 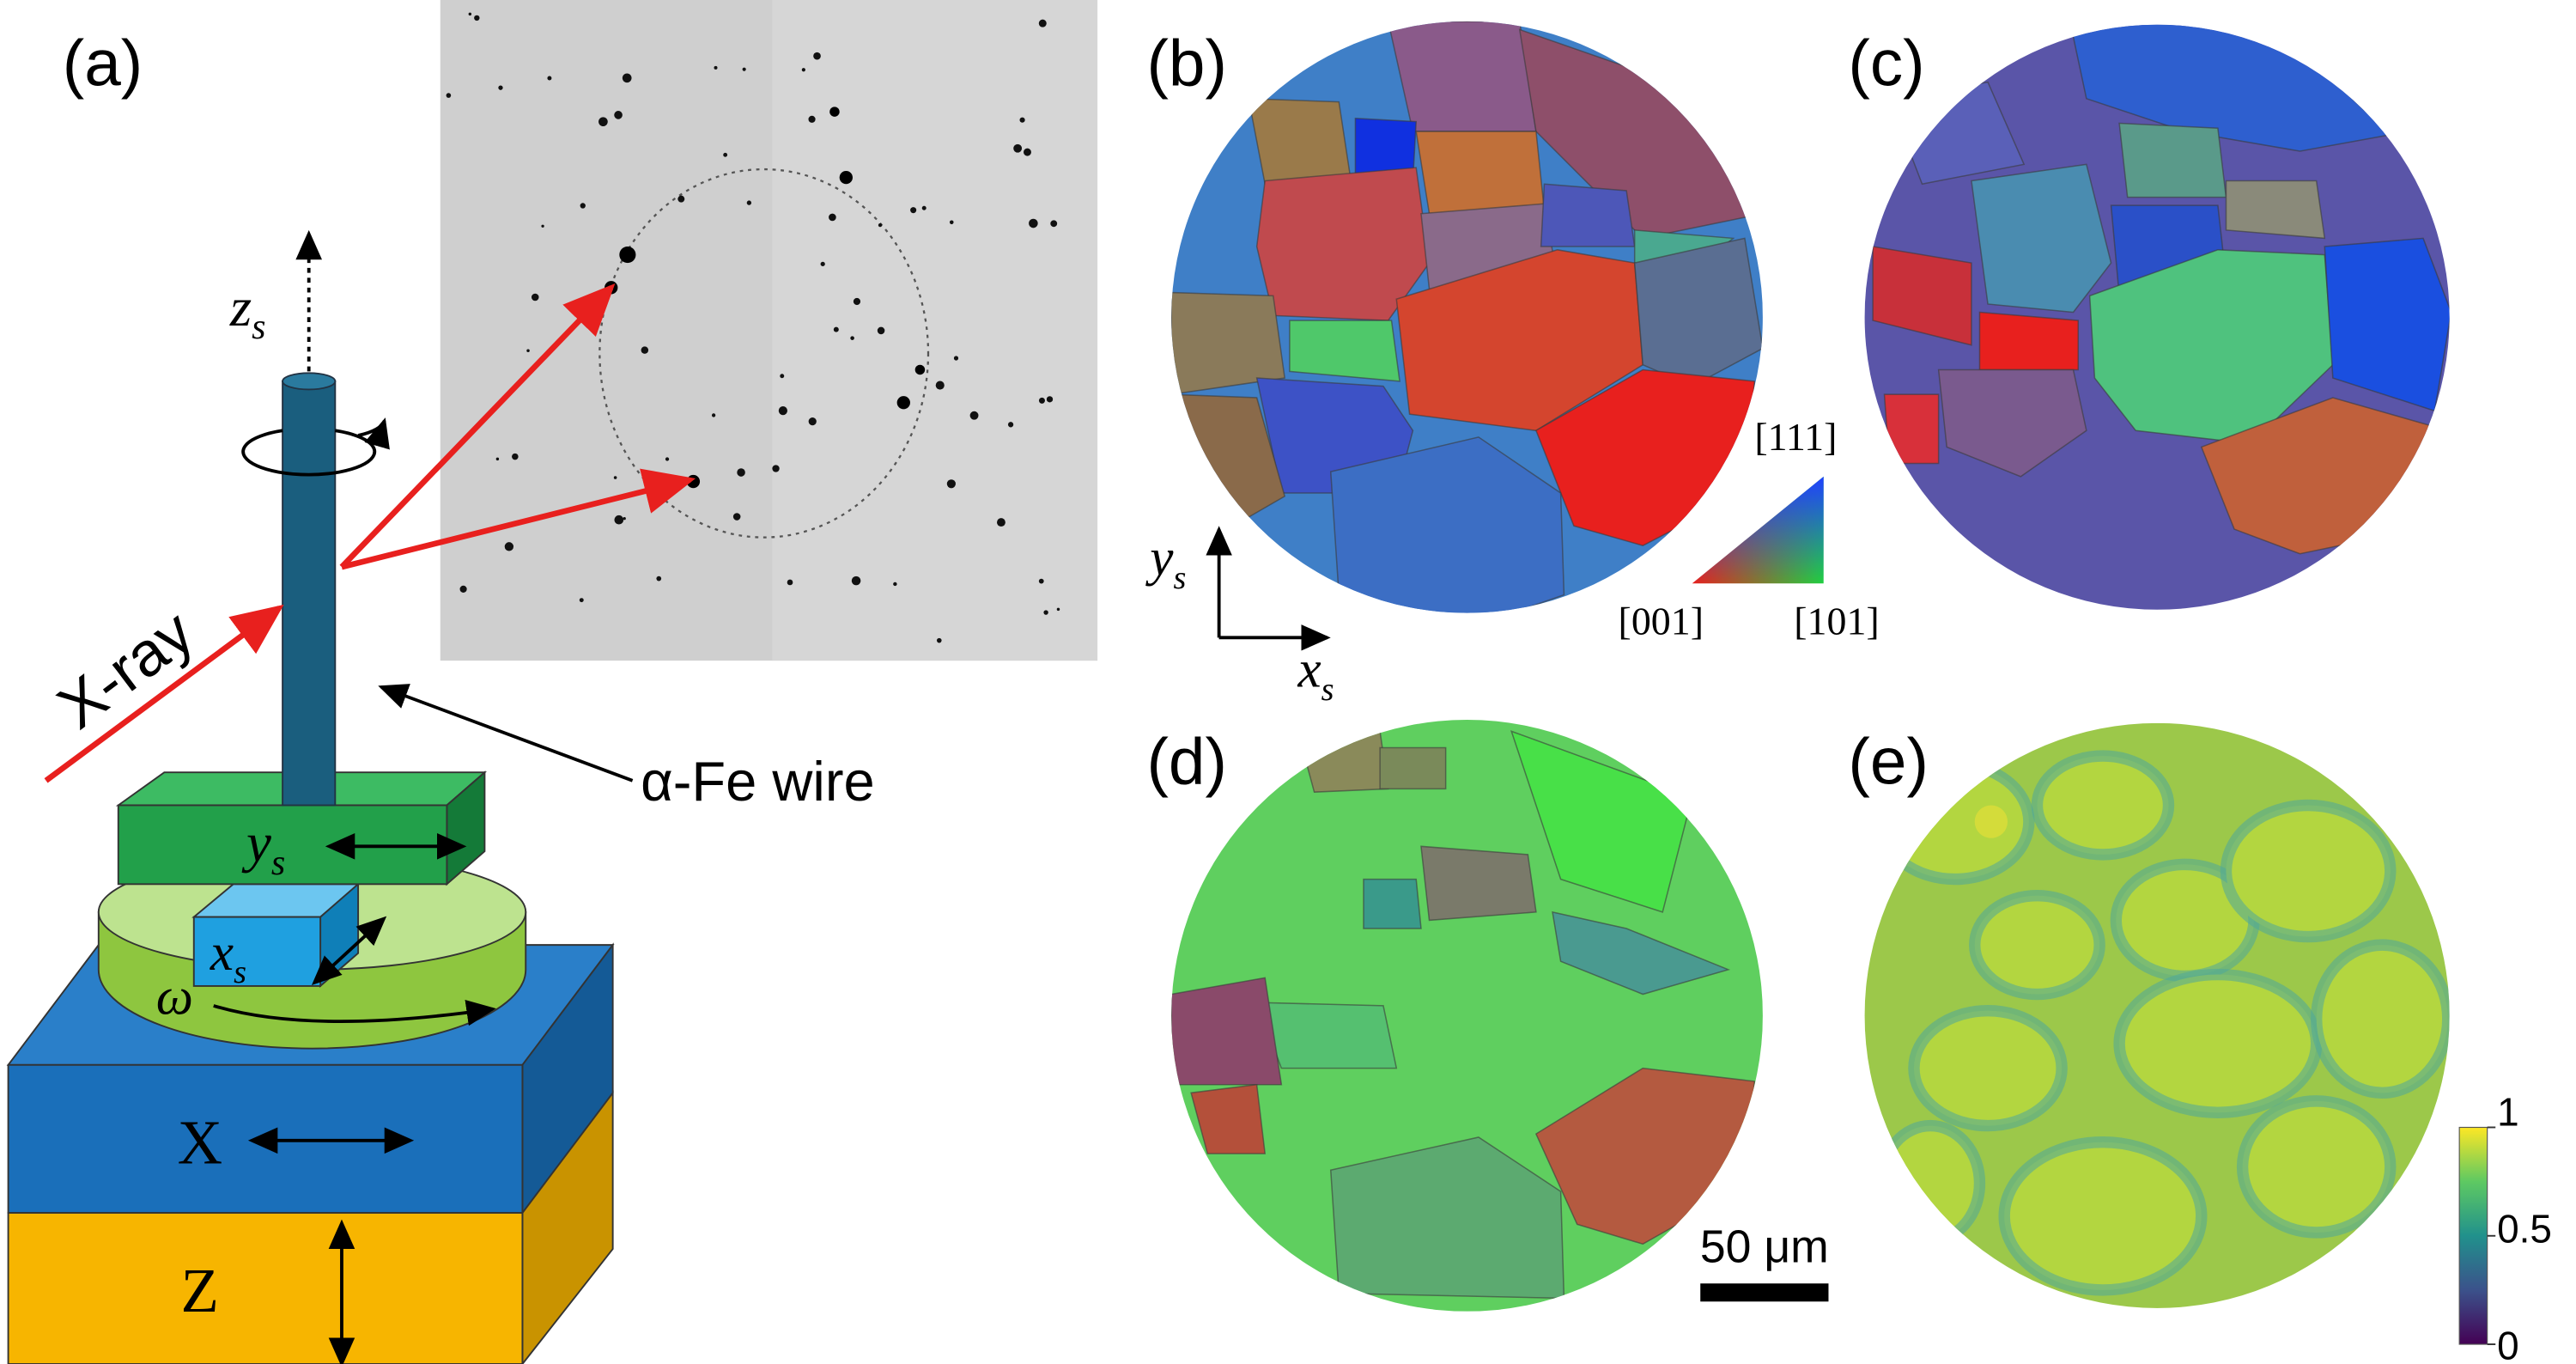 What do you see at coordinates (222, 953) in the screenshot?
I see `label-main: x` at bounding box center [222, 953].